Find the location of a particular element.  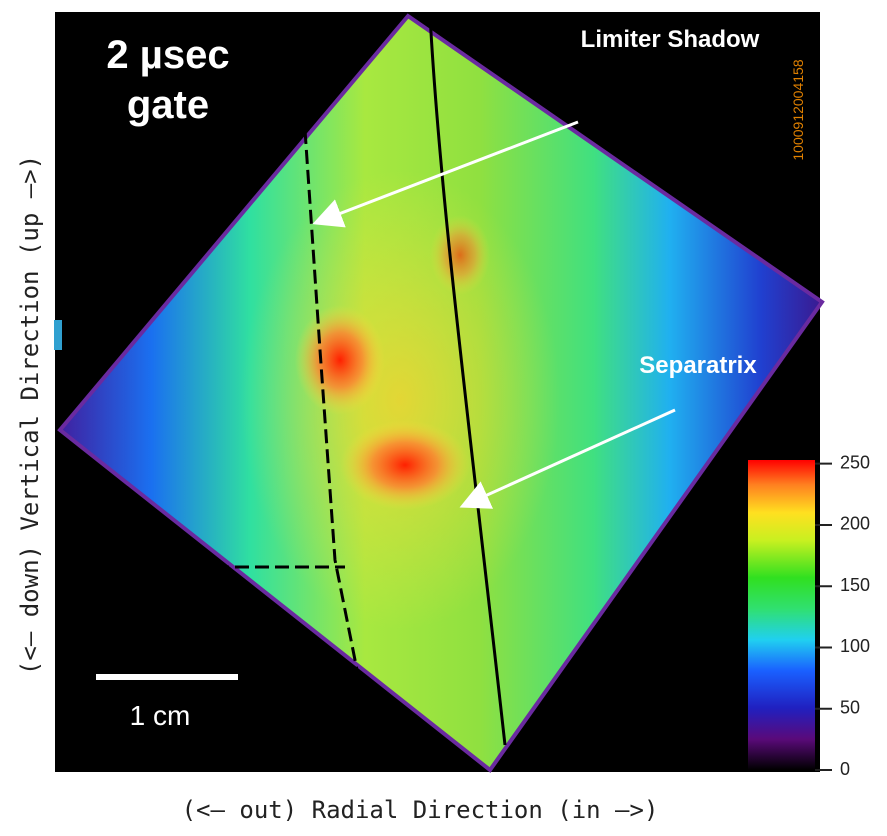

annotation: Separatrix is located at coordinates (698, 365).